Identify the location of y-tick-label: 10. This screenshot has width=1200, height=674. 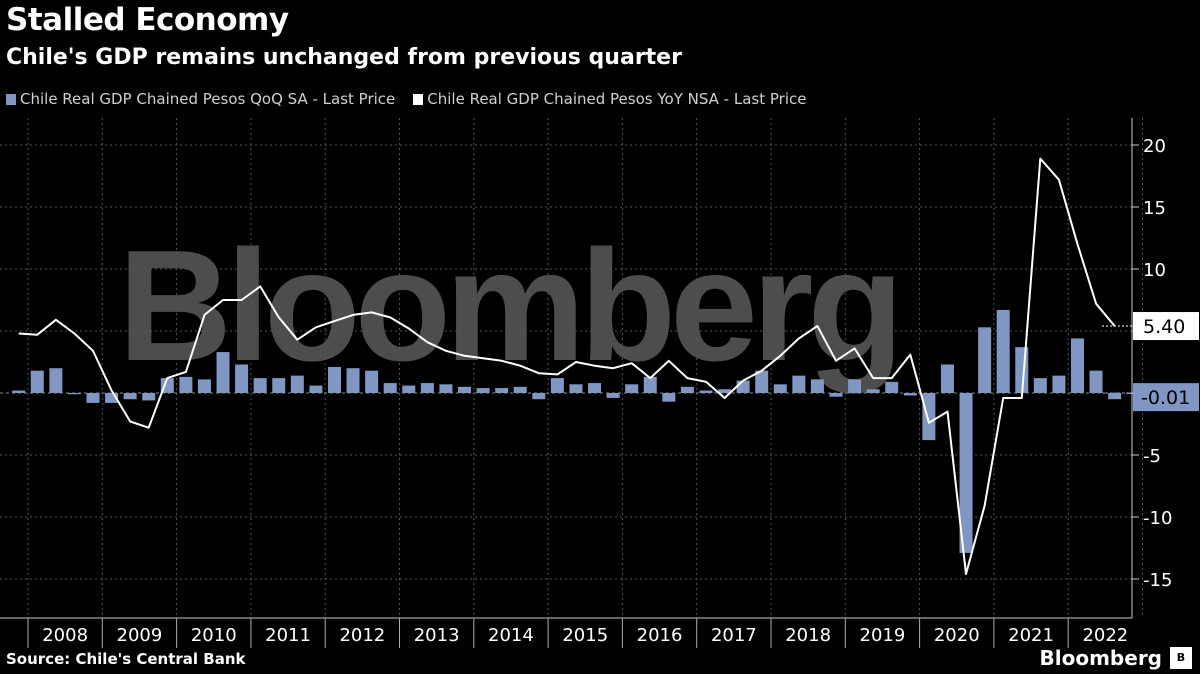
(1154, 270).